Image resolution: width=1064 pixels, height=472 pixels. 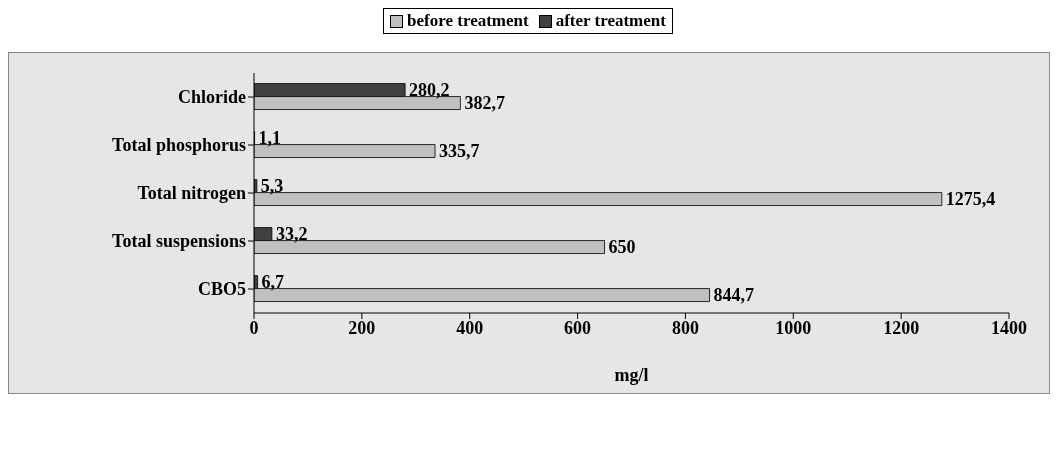 I want to click on x-tick-label: 1200, so click(x=901, y=327).